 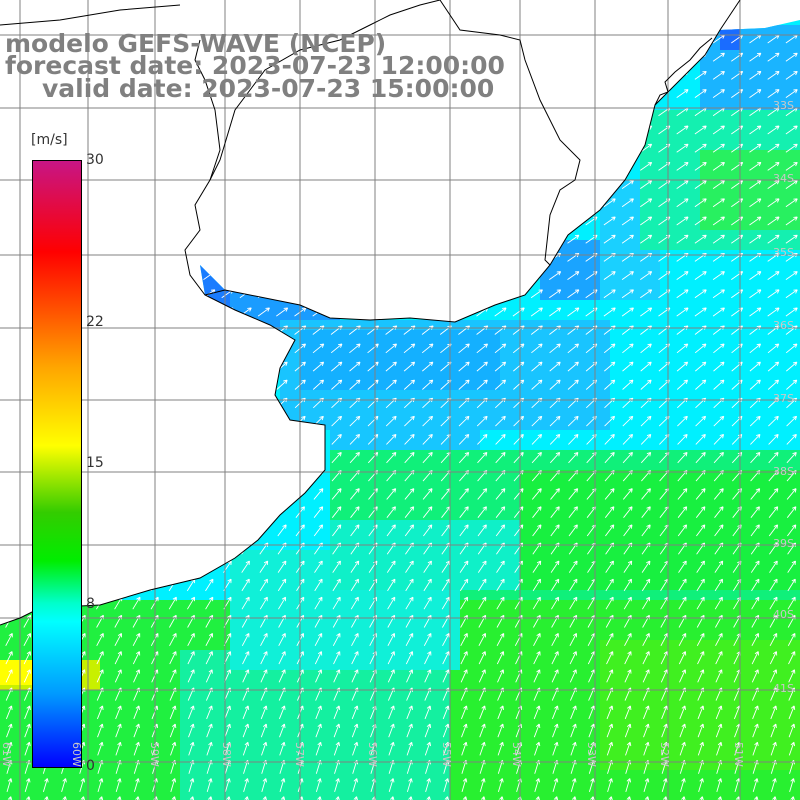 I want to click on lon-label-53W: 53W, so click(x=591, y=754).